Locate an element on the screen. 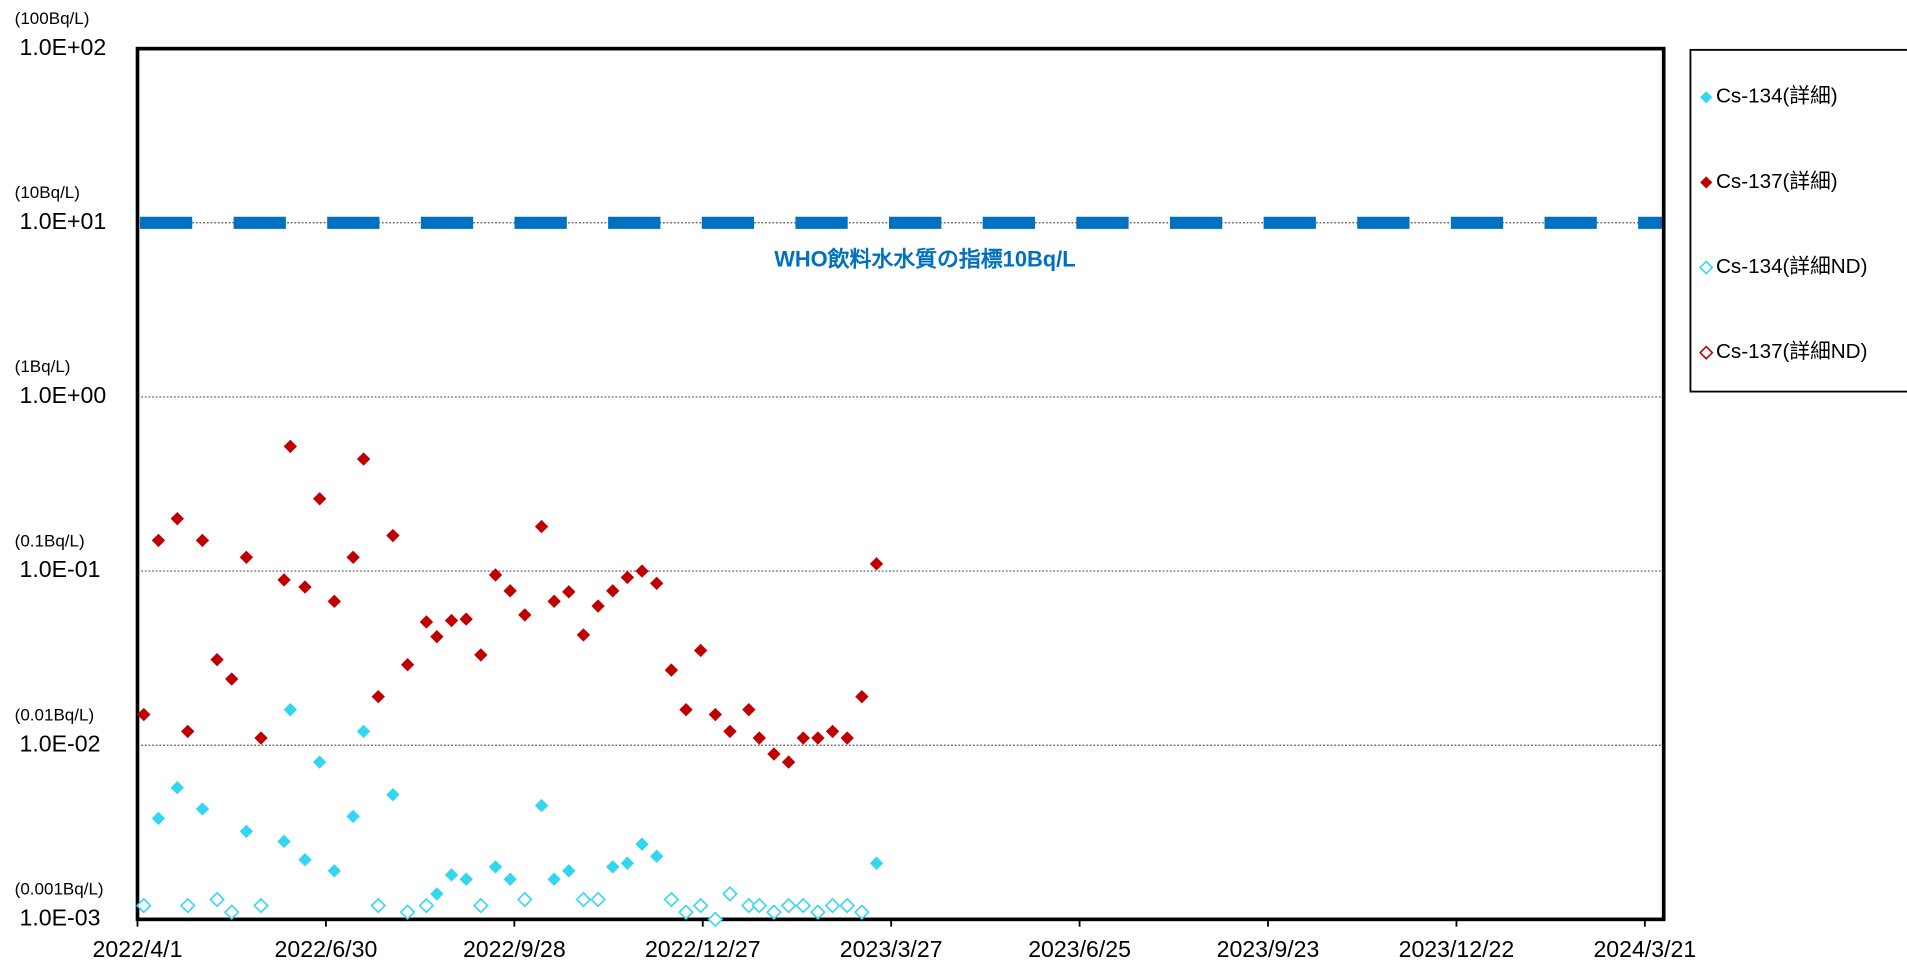  x-tick-label: 2022/12/27 is located at coordinates (703, 949).